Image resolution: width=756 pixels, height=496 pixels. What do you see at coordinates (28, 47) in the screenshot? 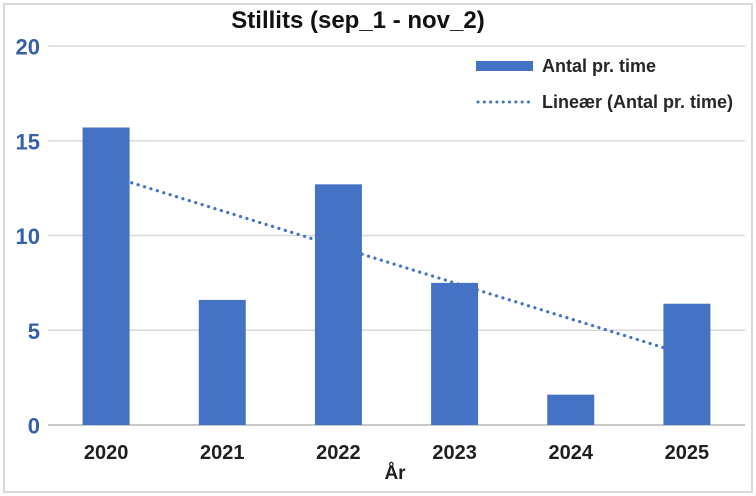
I see `y-tick-label: 20` at bounding box center [28, 47].